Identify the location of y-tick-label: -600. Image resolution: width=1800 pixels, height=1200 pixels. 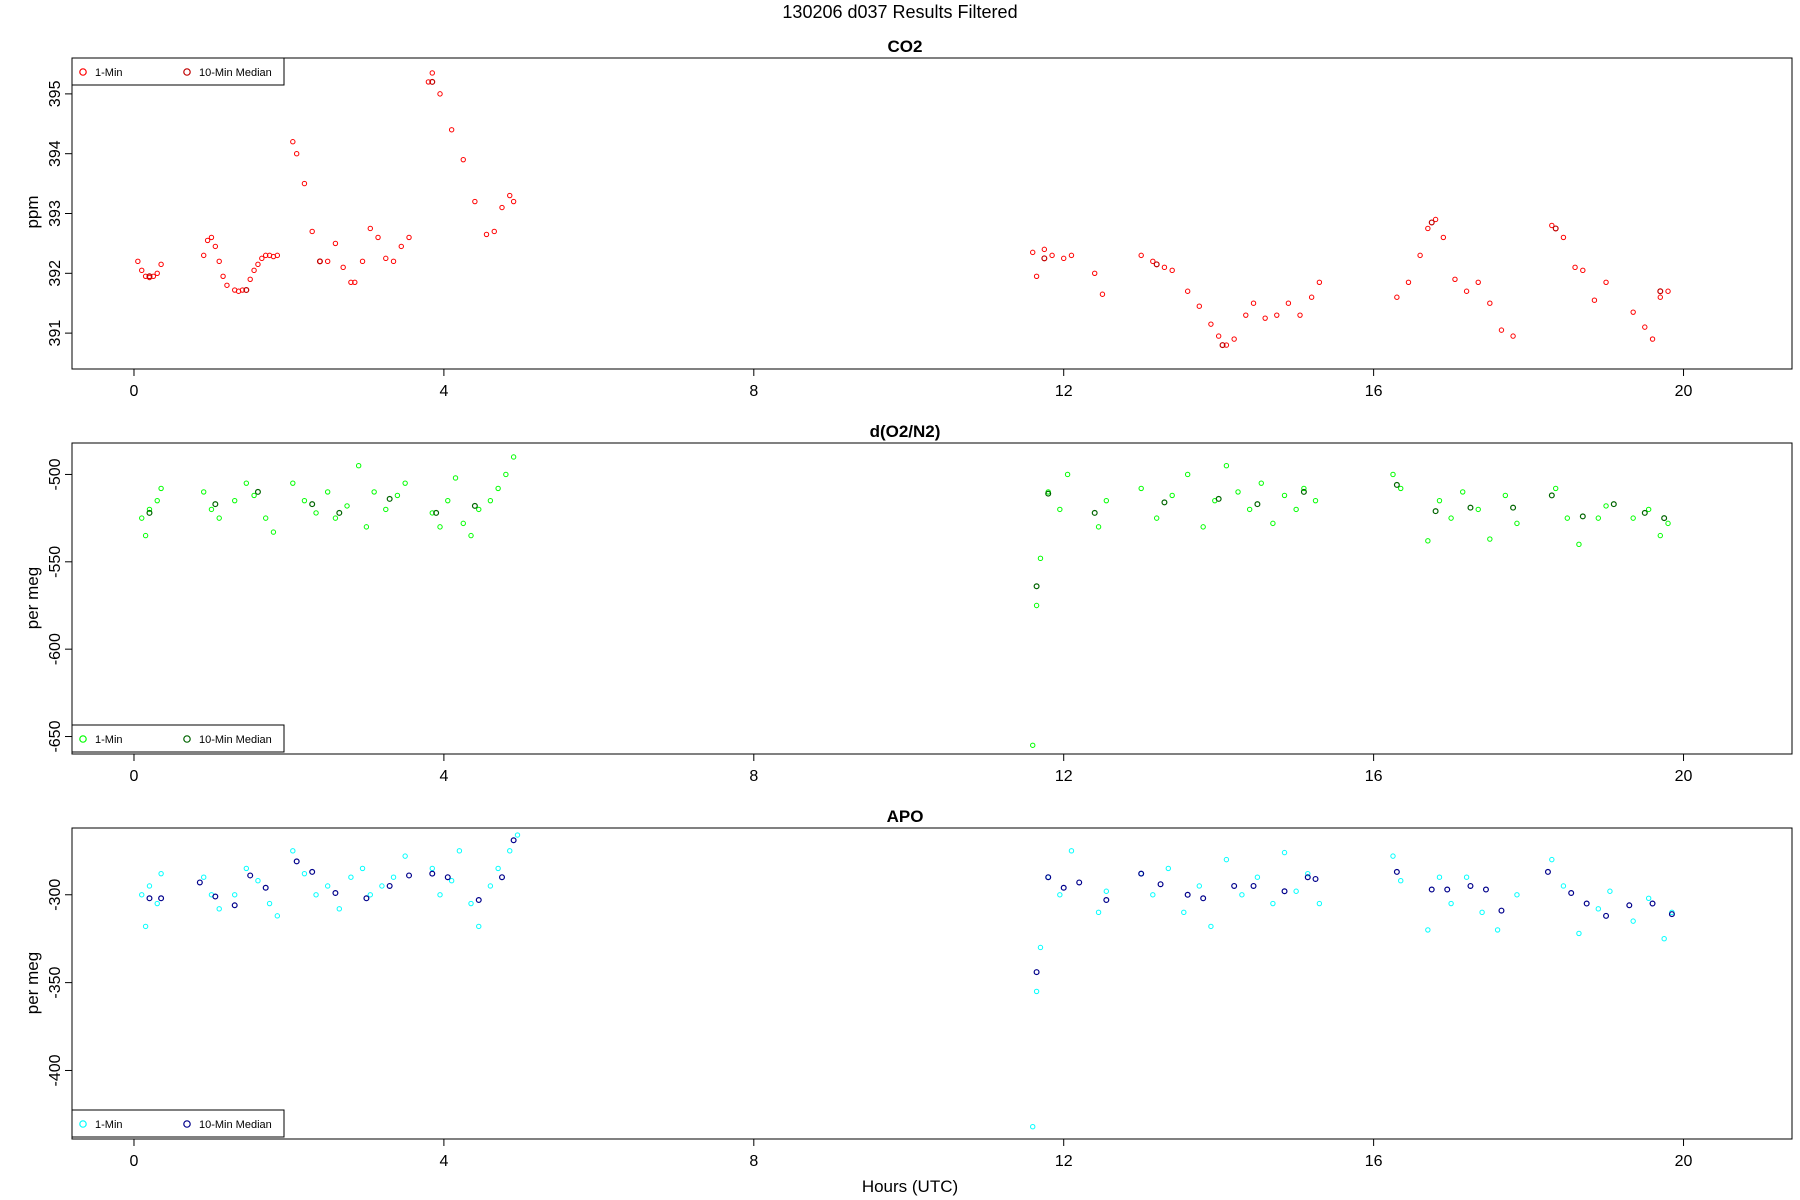
(55, 649).